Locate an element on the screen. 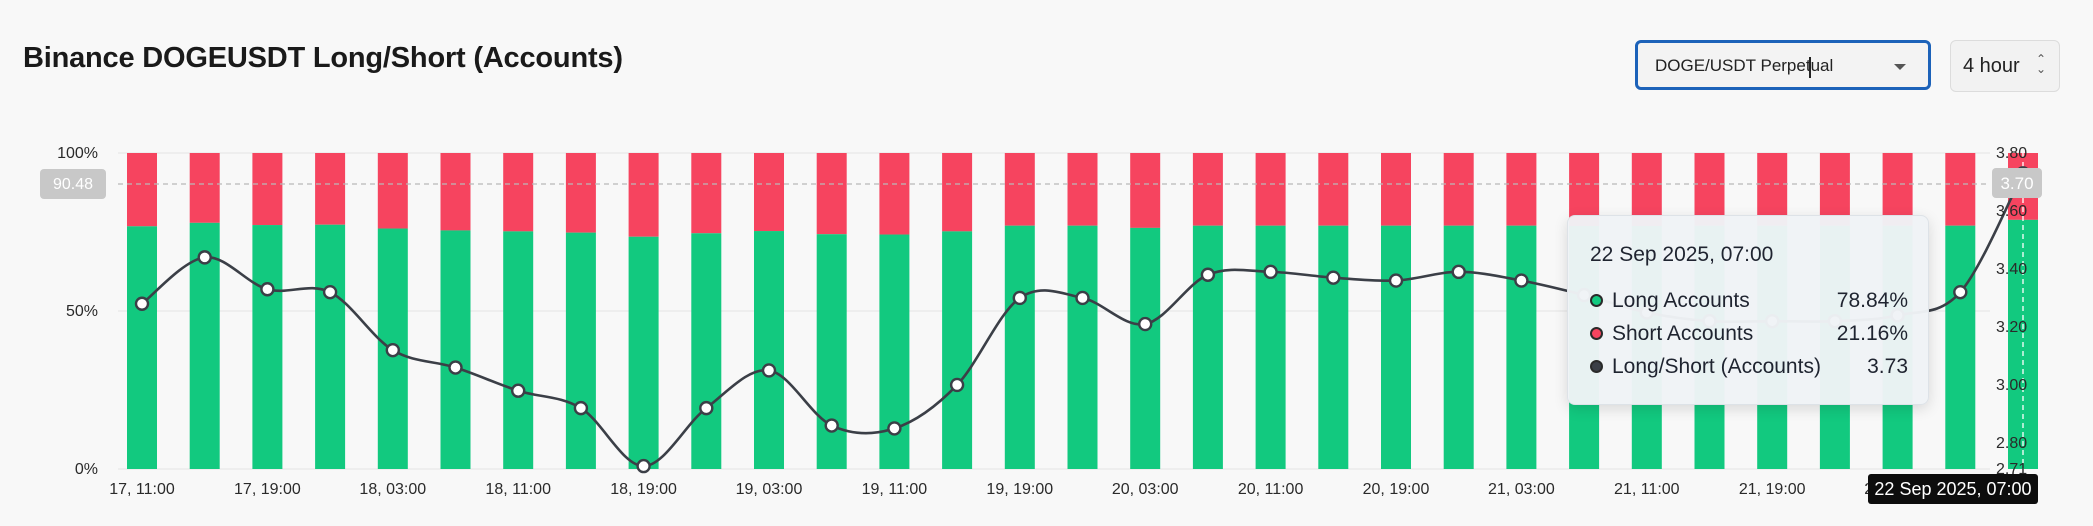 This screenshot has width=2093, height=526. ratio-dot-icon is located at coordinates (1596, 366).